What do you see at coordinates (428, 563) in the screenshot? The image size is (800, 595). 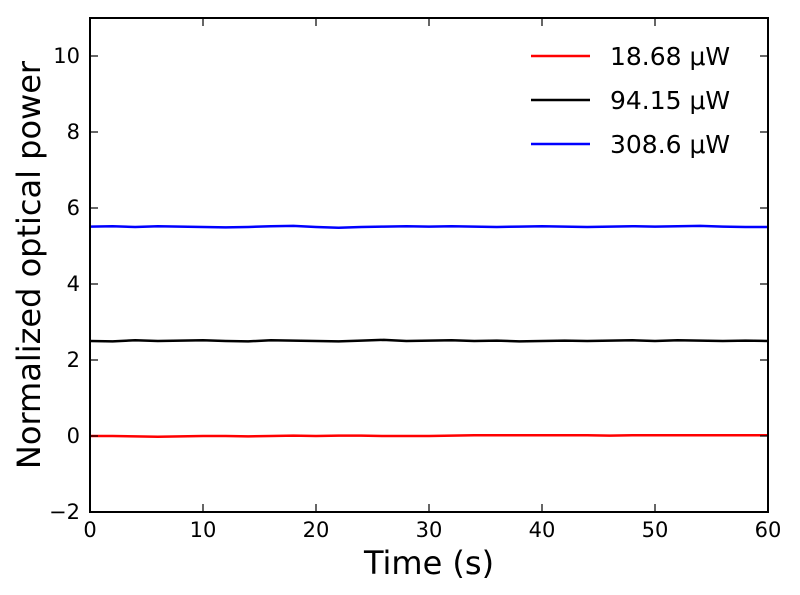 I see `x-axis-label: Time (s)` at bounding box center [428, 563].